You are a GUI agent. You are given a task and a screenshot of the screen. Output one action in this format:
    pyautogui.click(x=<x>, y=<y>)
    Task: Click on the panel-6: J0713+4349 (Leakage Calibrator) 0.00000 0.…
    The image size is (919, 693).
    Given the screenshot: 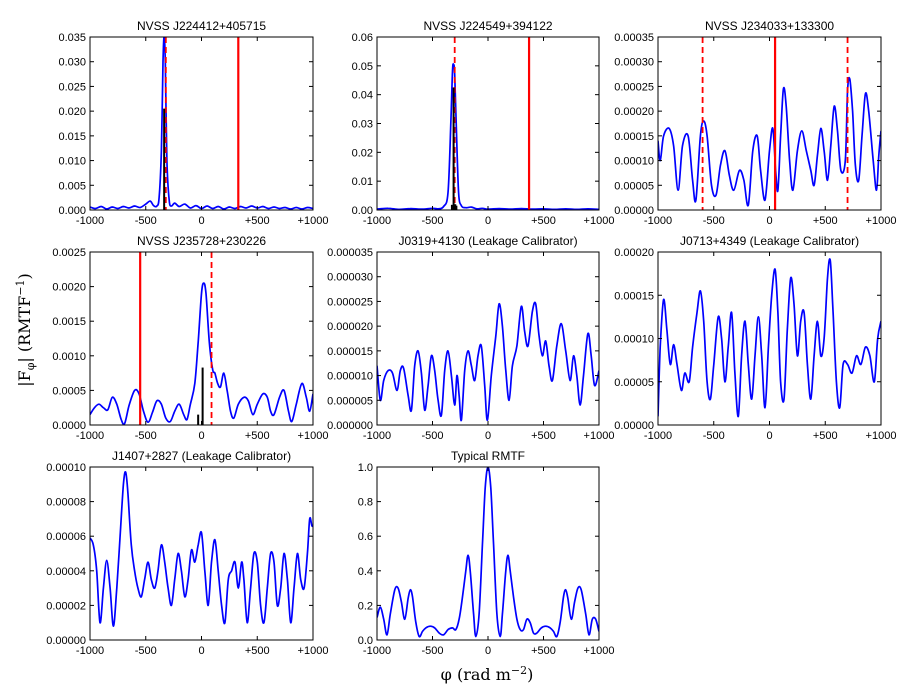 What is the action you would take?
    pyautogui.click(x=755, y=338)
    